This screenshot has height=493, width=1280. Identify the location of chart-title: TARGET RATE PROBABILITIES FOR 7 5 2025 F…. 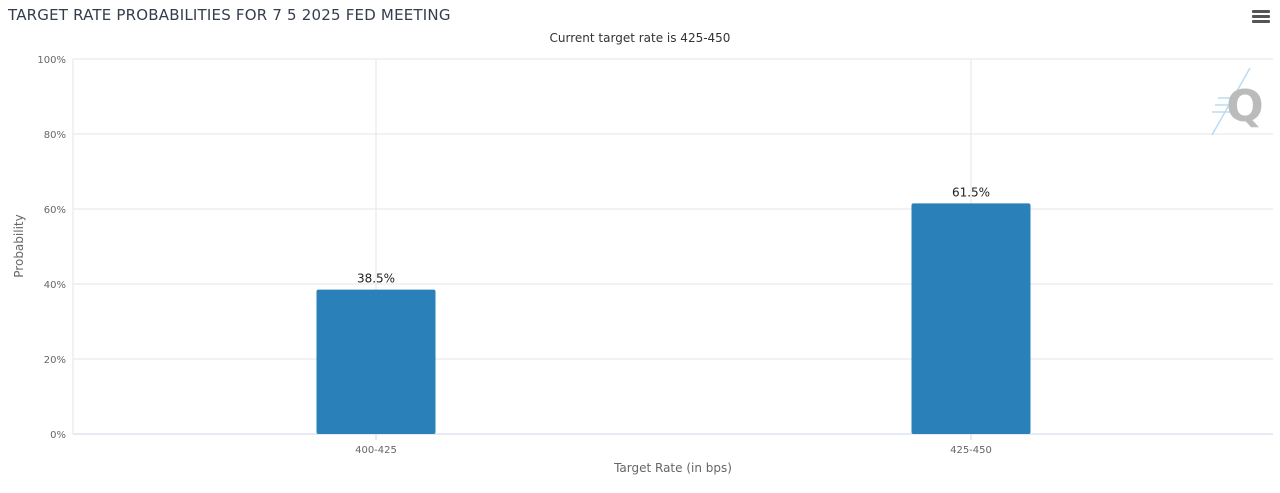
(229, 15).